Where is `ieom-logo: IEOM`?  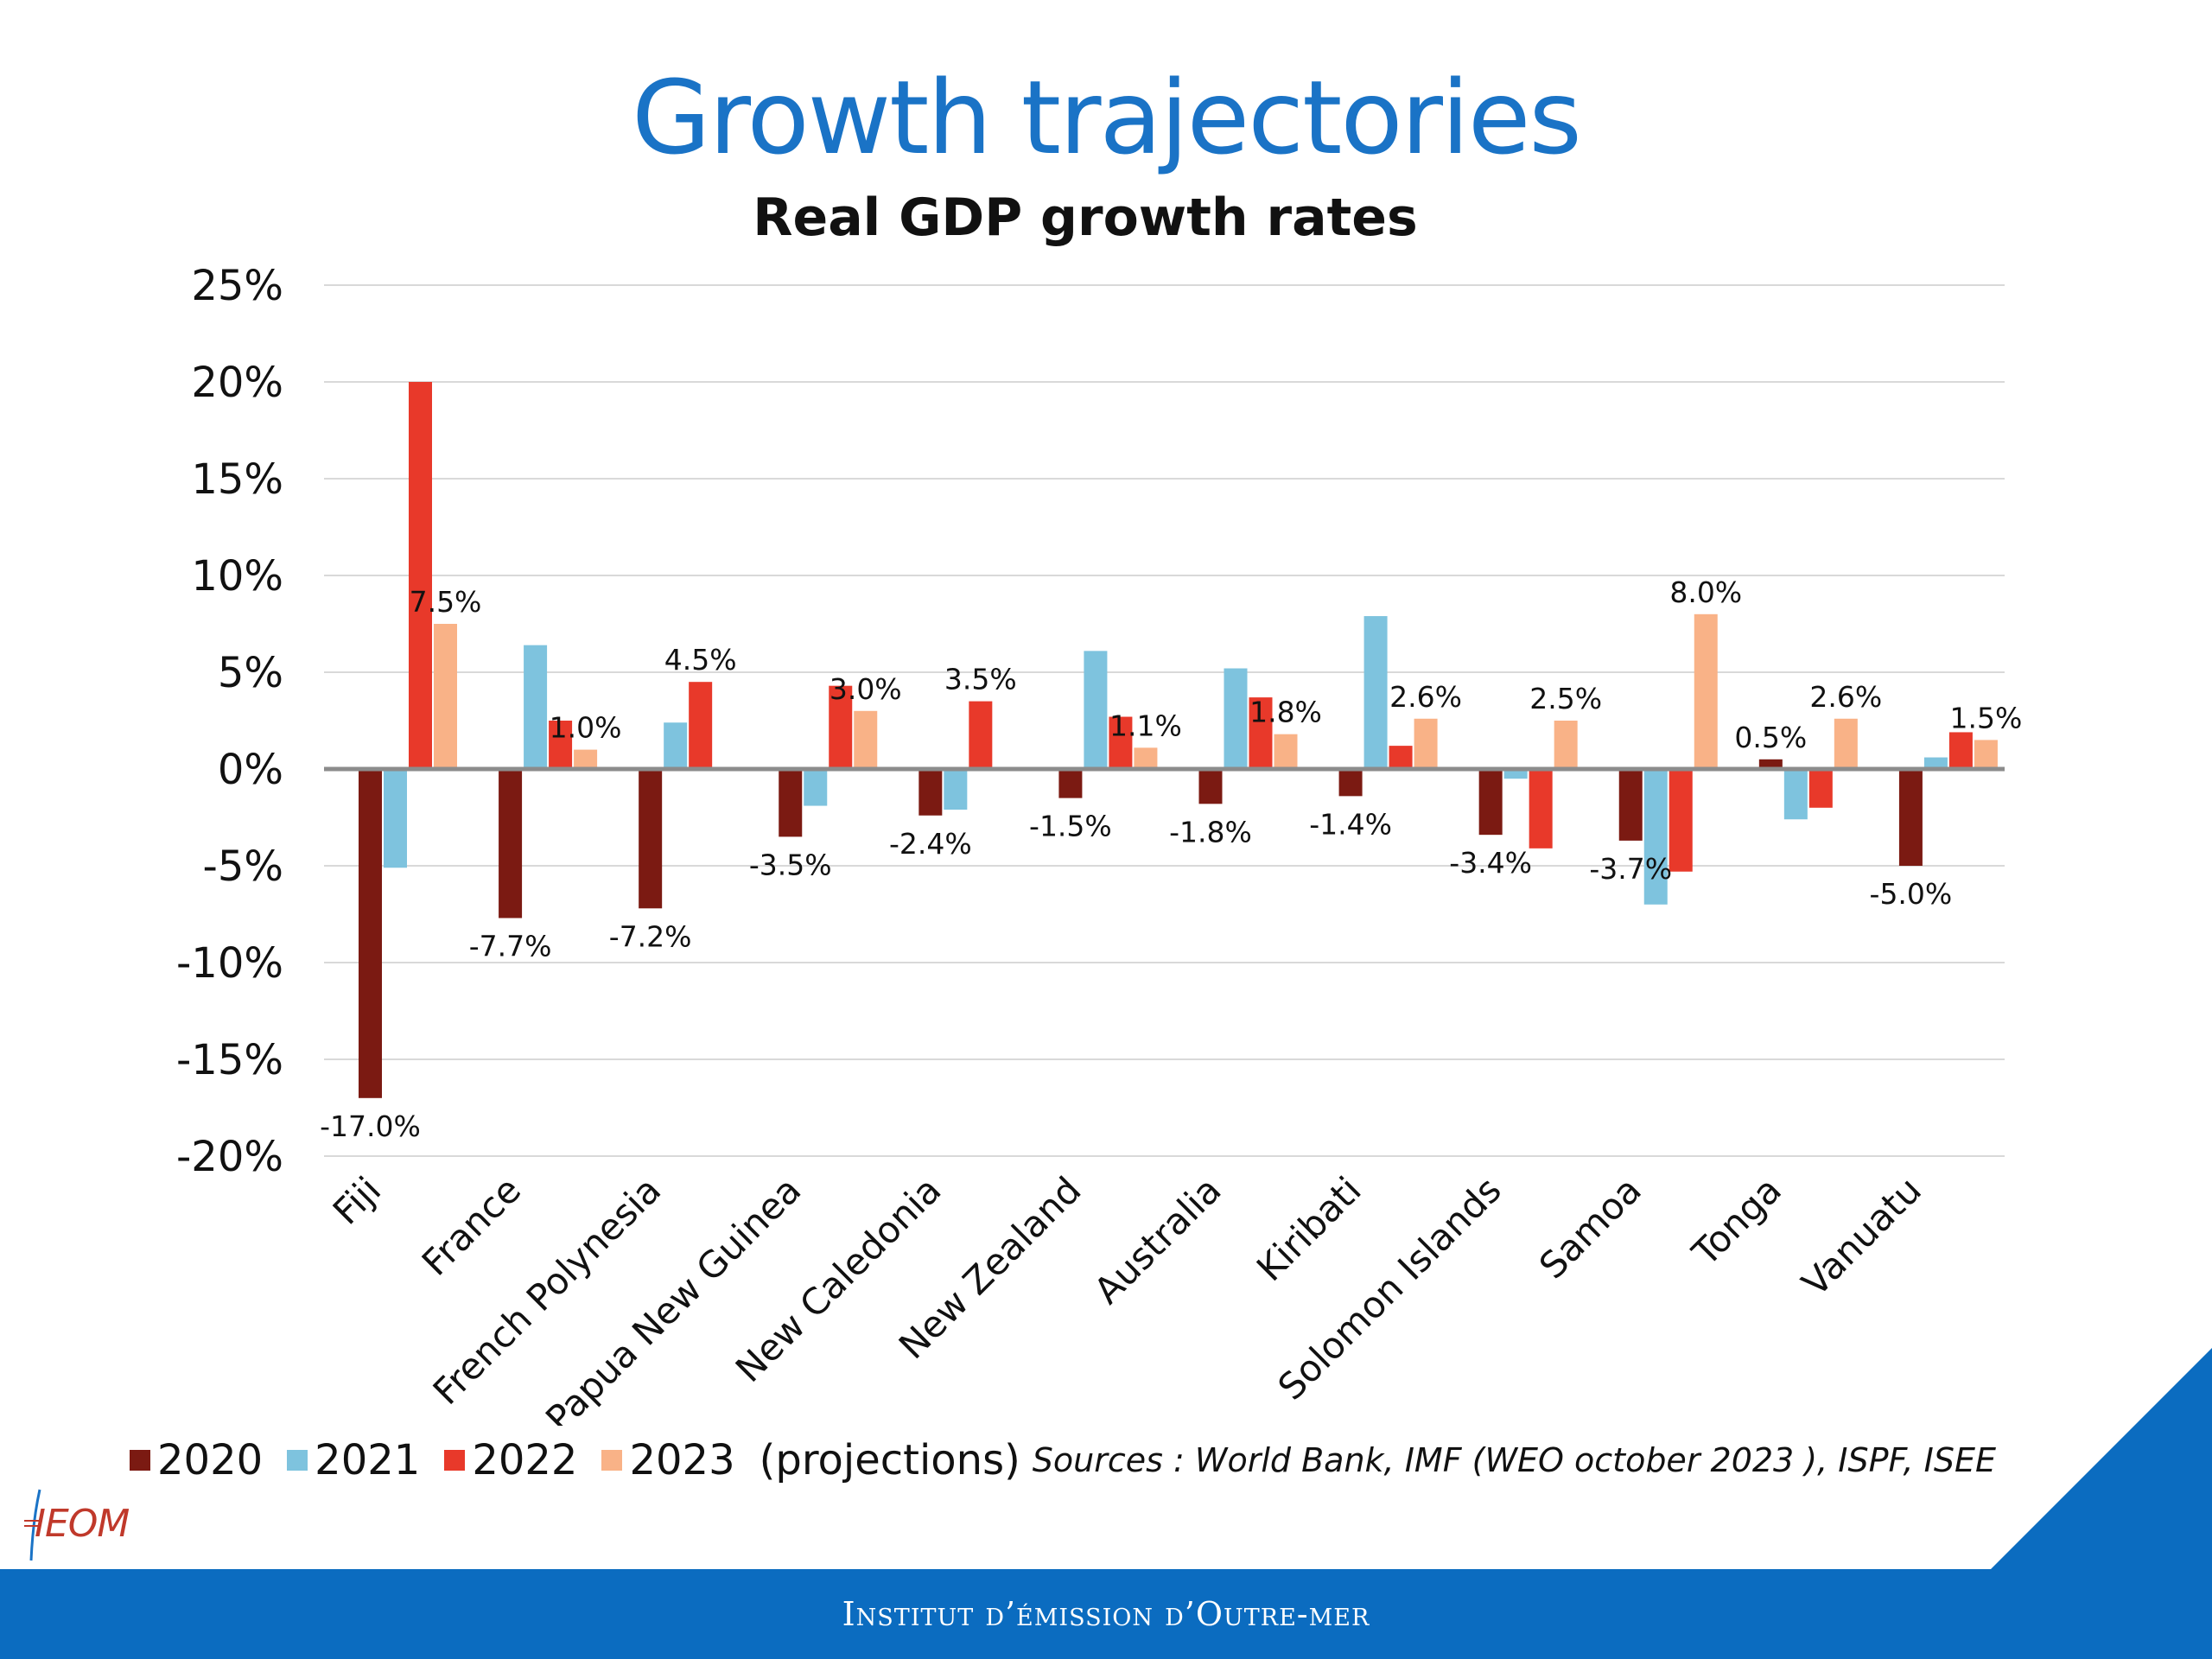 ieom-logo: IEOM is located at coordinates (69, 1525).